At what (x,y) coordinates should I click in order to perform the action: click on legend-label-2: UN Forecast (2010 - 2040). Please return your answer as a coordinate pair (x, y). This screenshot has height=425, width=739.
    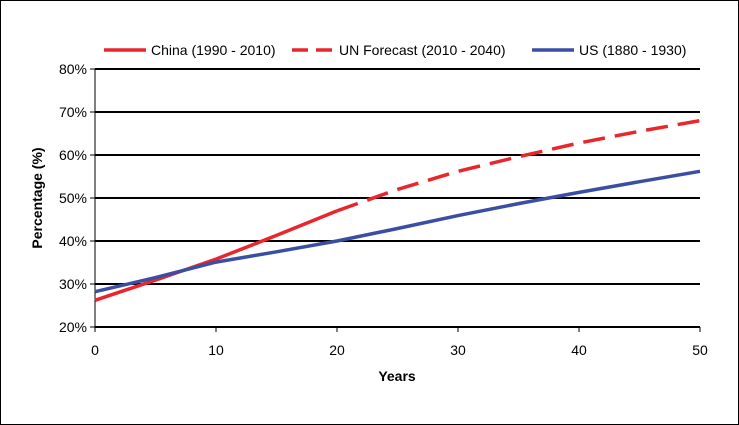
    Looking at the image, I should click on (422, 50).